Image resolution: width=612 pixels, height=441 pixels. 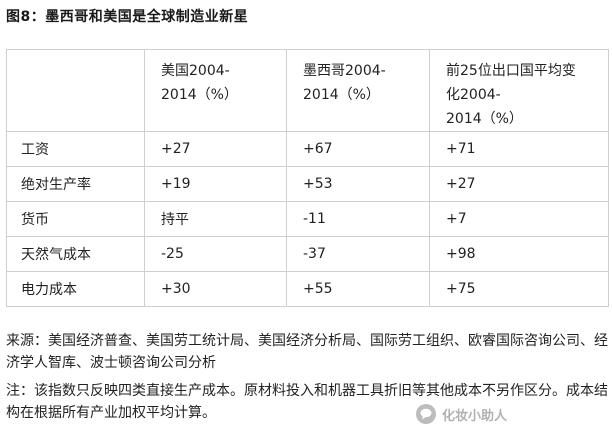 I want to click on cell-top25-value: +75, so click(x=519, y=289).